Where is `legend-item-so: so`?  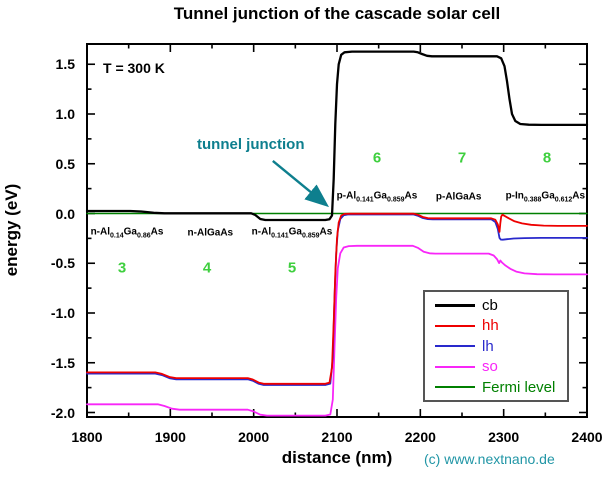
legend-item-so: so is located at coordinates (496, 366).